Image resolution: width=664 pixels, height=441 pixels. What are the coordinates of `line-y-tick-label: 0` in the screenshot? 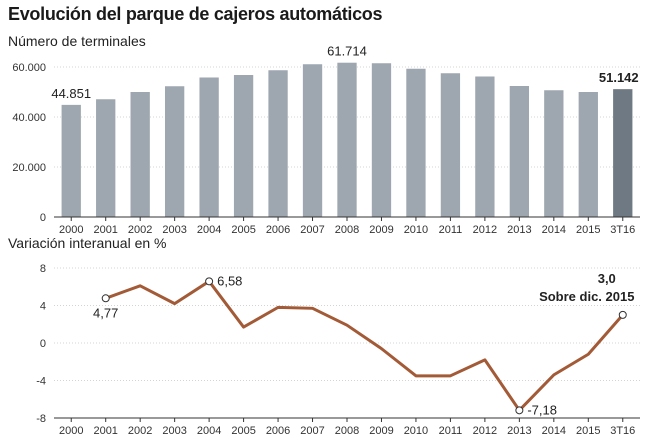 It's located at (43, 344).